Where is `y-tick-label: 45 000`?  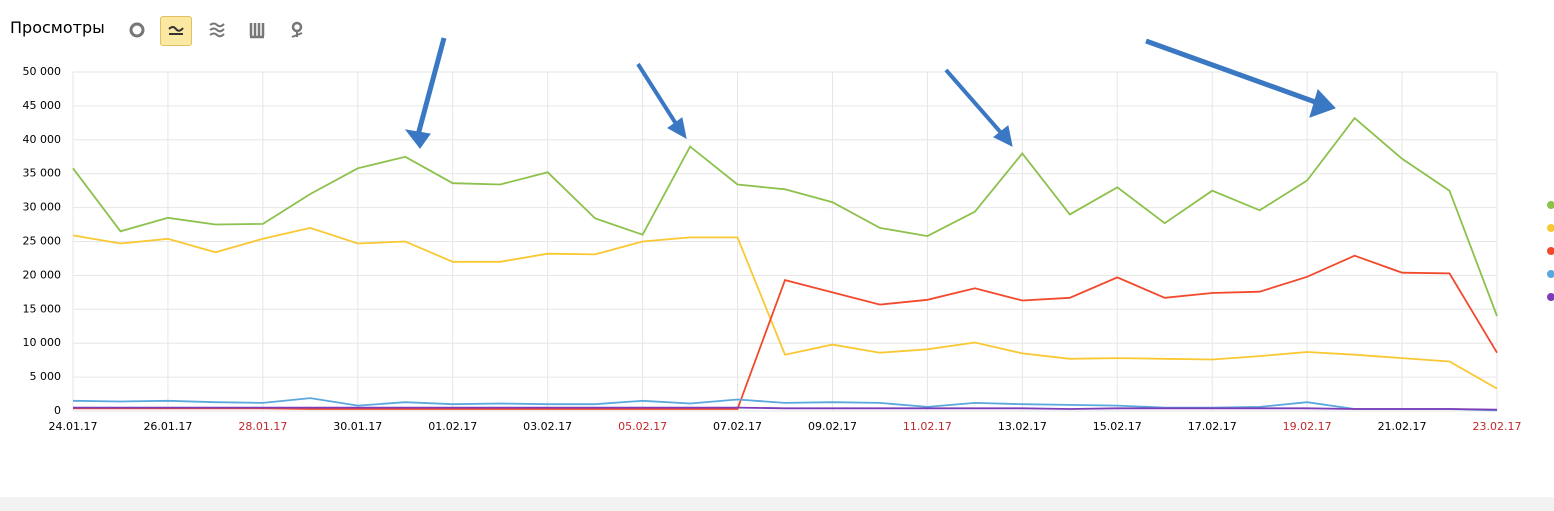
y-tick-label: 45 000 is located at coordinates (42, 105).